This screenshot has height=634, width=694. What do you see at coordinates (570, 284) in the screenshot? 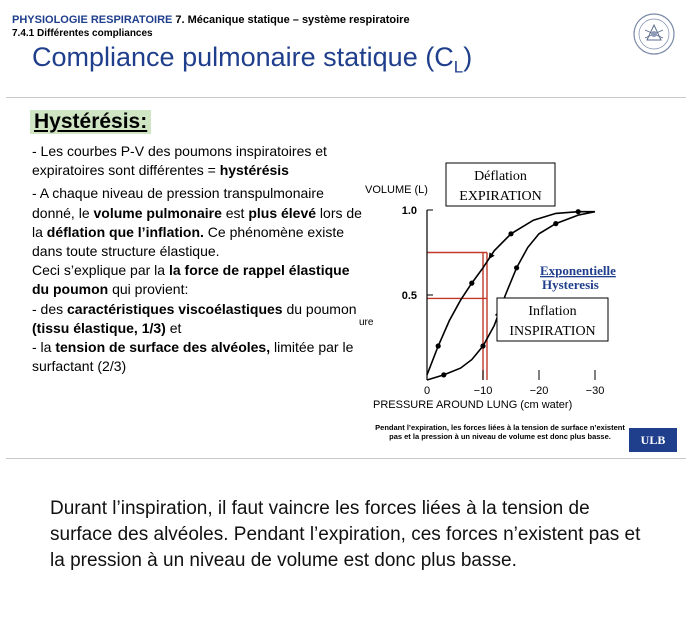
I see `hysteresis-label: Hysteresis` at bounding box center [570, 284].